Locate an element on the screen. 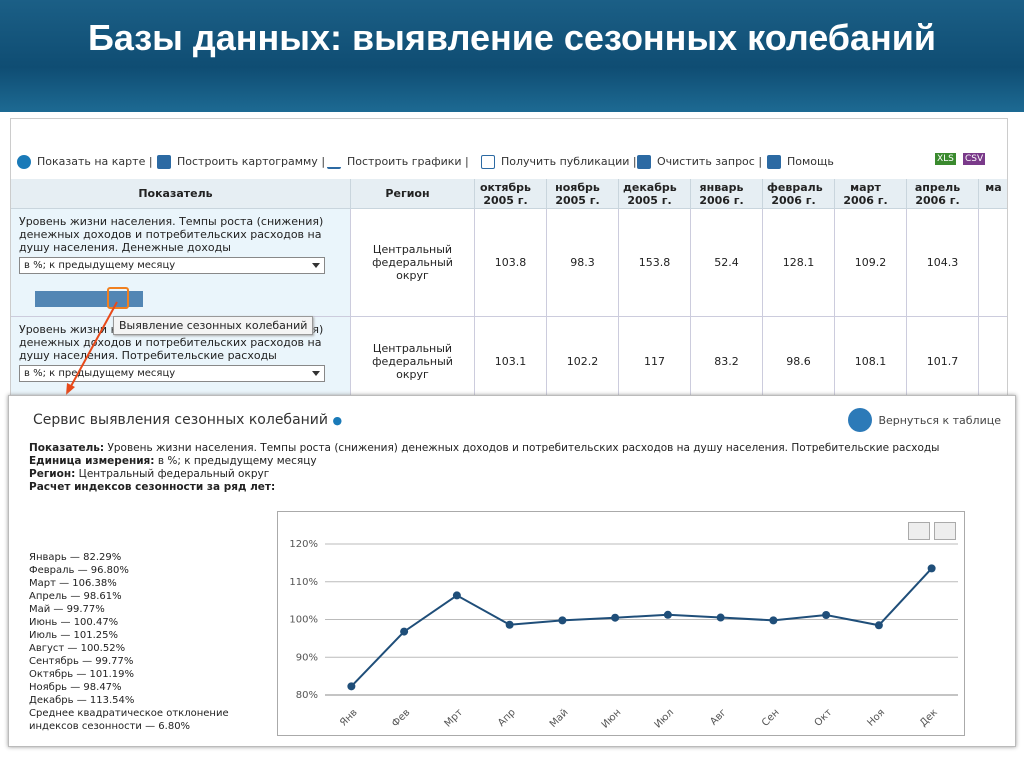 This screenshot has height=768, width=1024. season-index: Декабрь — 113.54% is located at coordinates (82, 700).